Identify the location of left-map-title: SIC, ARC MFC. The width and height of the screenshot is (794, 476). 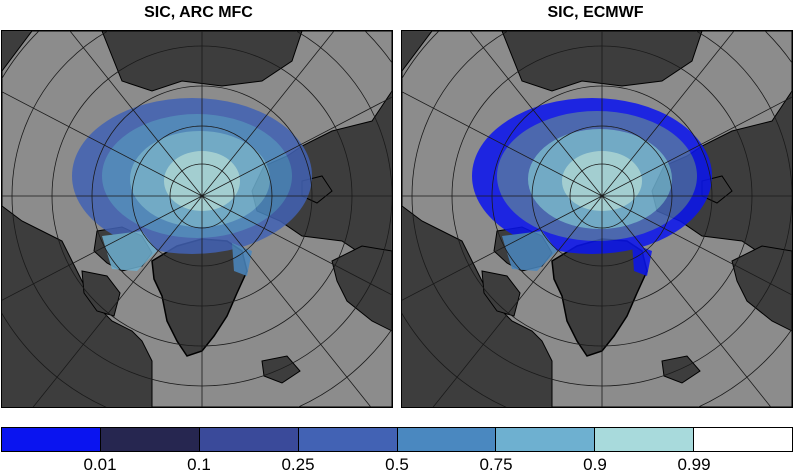
(198, 12).